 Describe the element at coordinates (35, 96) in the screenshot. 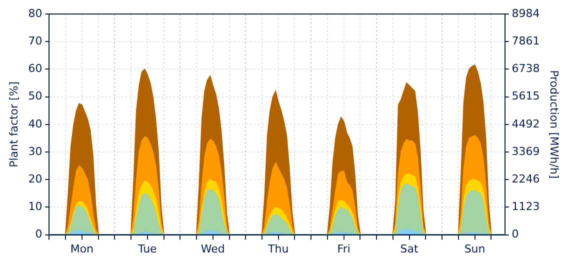

I see `y-tick-label: 50` at that location.